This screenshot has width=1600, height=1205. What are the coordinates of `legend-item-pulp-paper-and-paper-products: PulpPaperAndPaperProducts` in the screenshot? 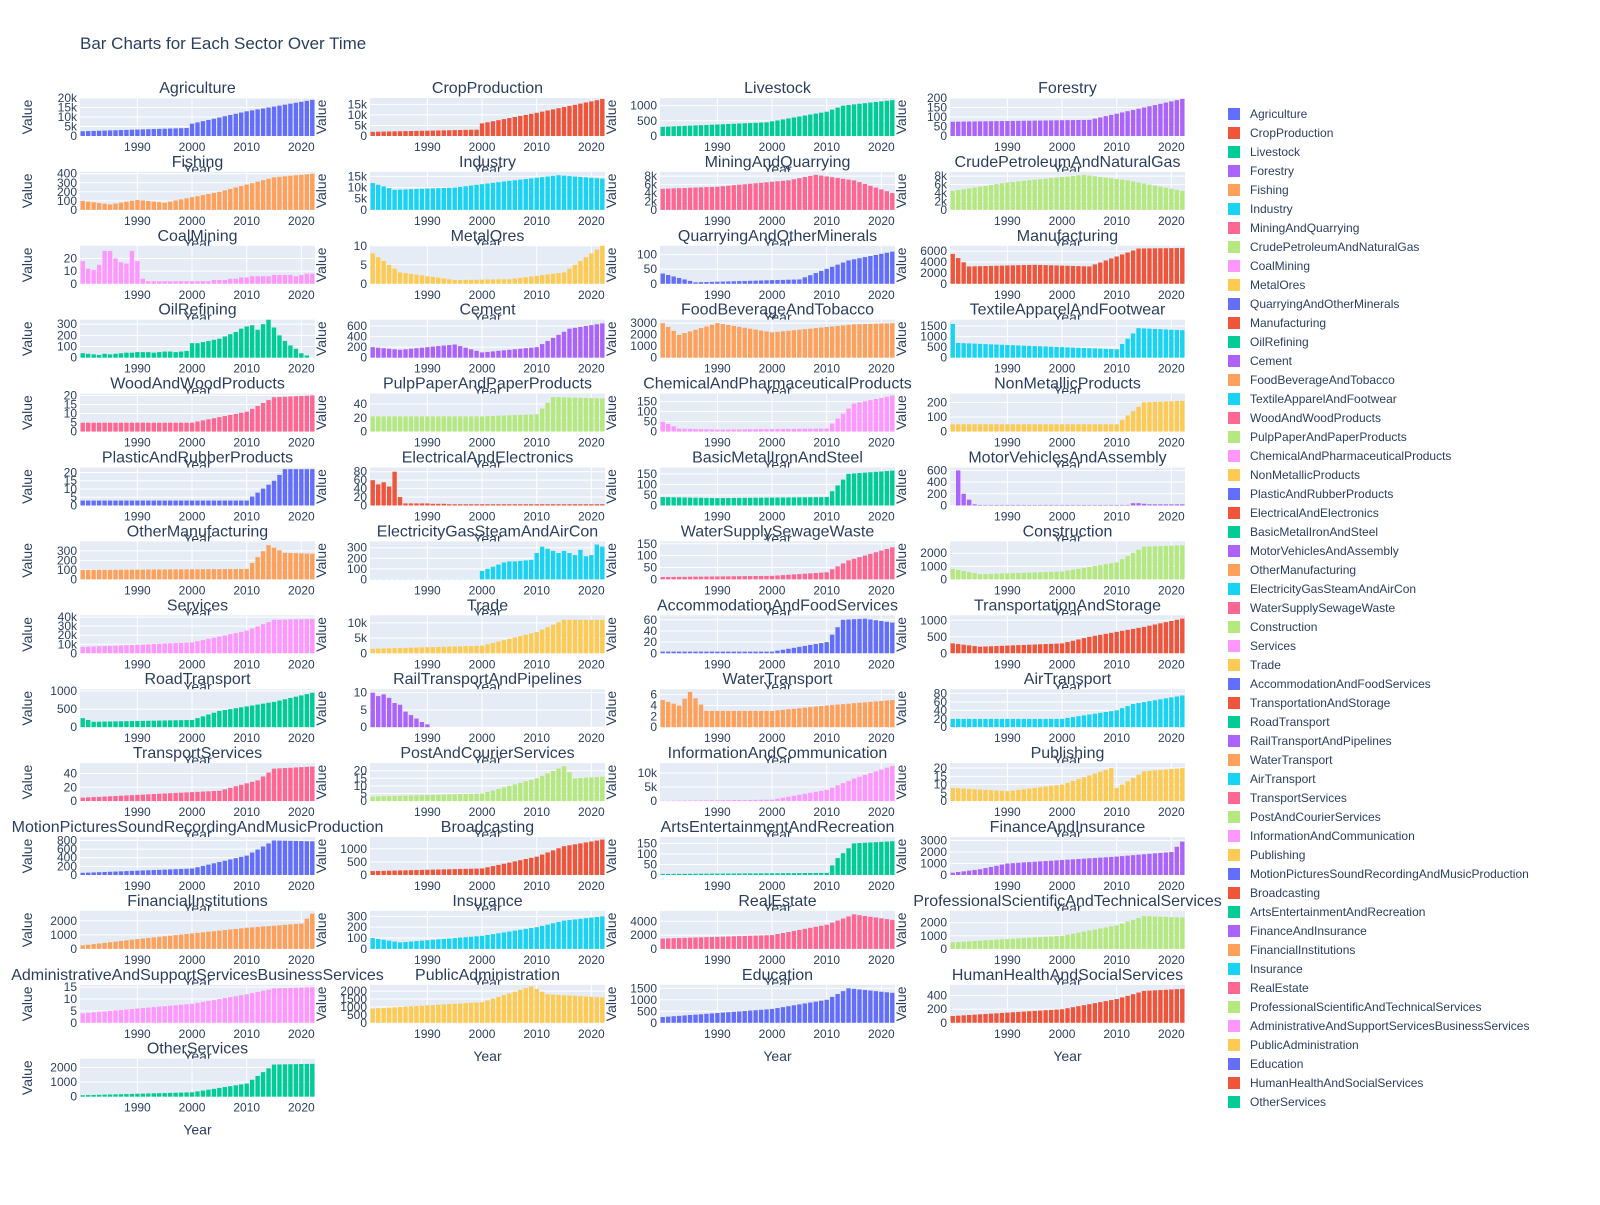 It's located at (1317, 437).